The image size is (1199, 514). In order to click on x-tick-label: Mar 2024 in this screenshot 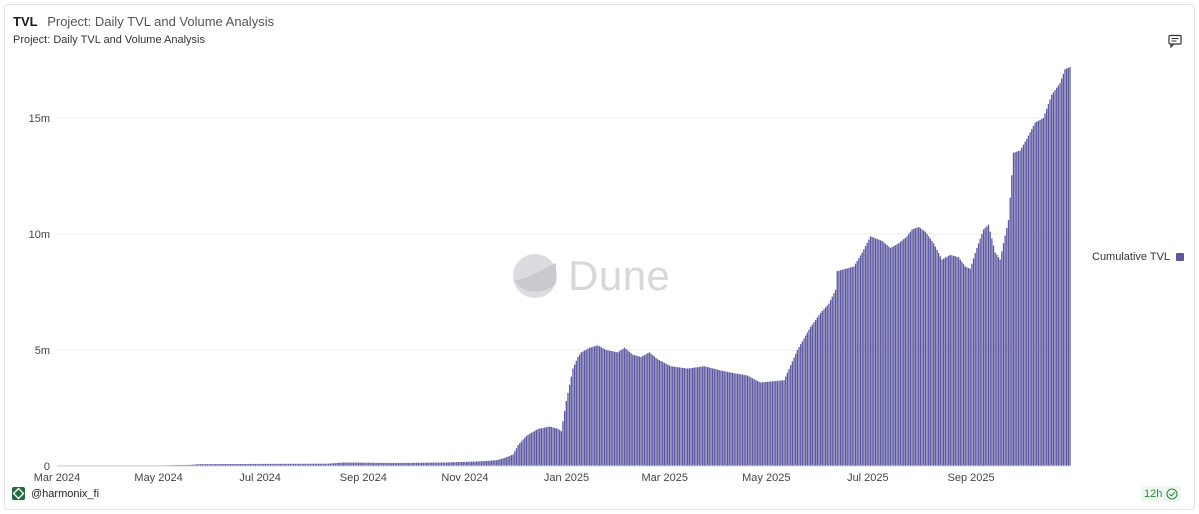, I will do `click(57, 478)`.